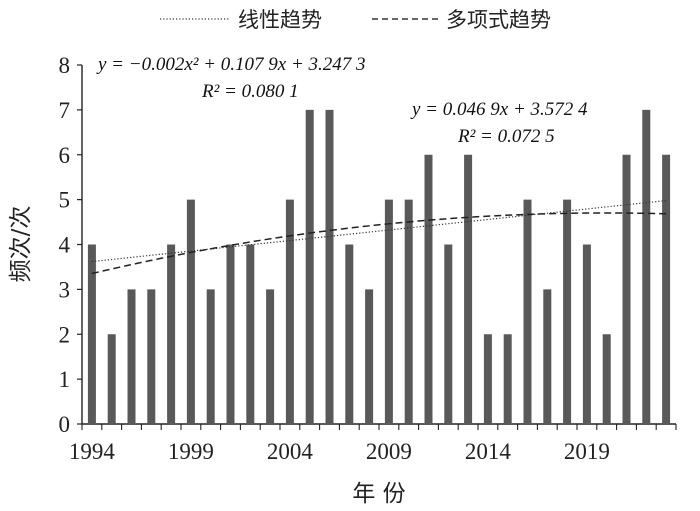 Image resolution: width=700 pixels, height=511 pixels. I want to click on legend: 线性趋势 多项式趋势, so click(355, 20).